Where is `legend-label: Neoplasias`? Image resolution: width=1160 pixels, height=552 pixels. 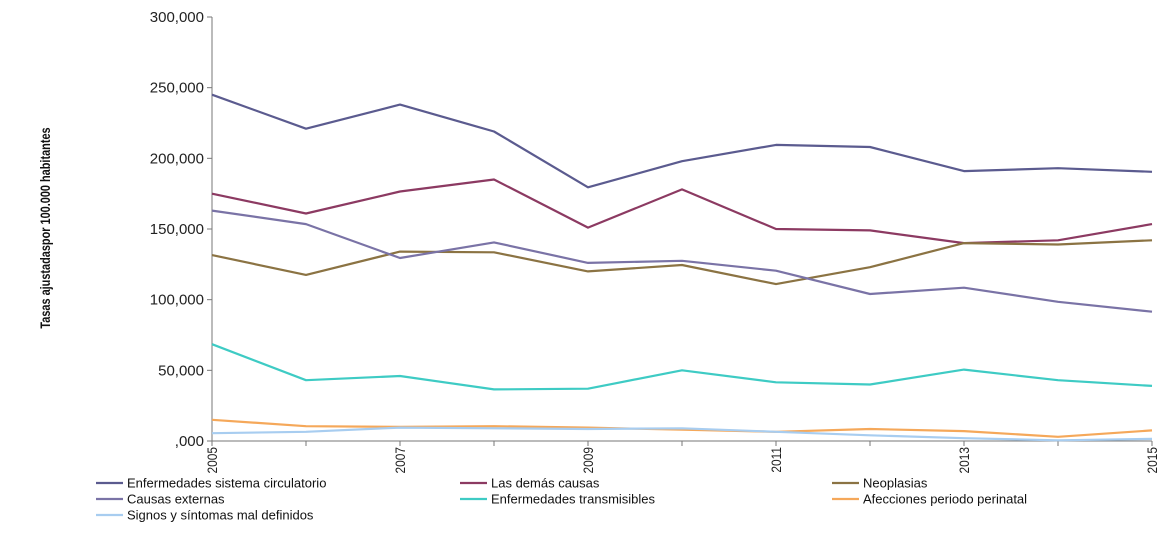 legend-label: Neoplasias is located at coordinates (895, 483).